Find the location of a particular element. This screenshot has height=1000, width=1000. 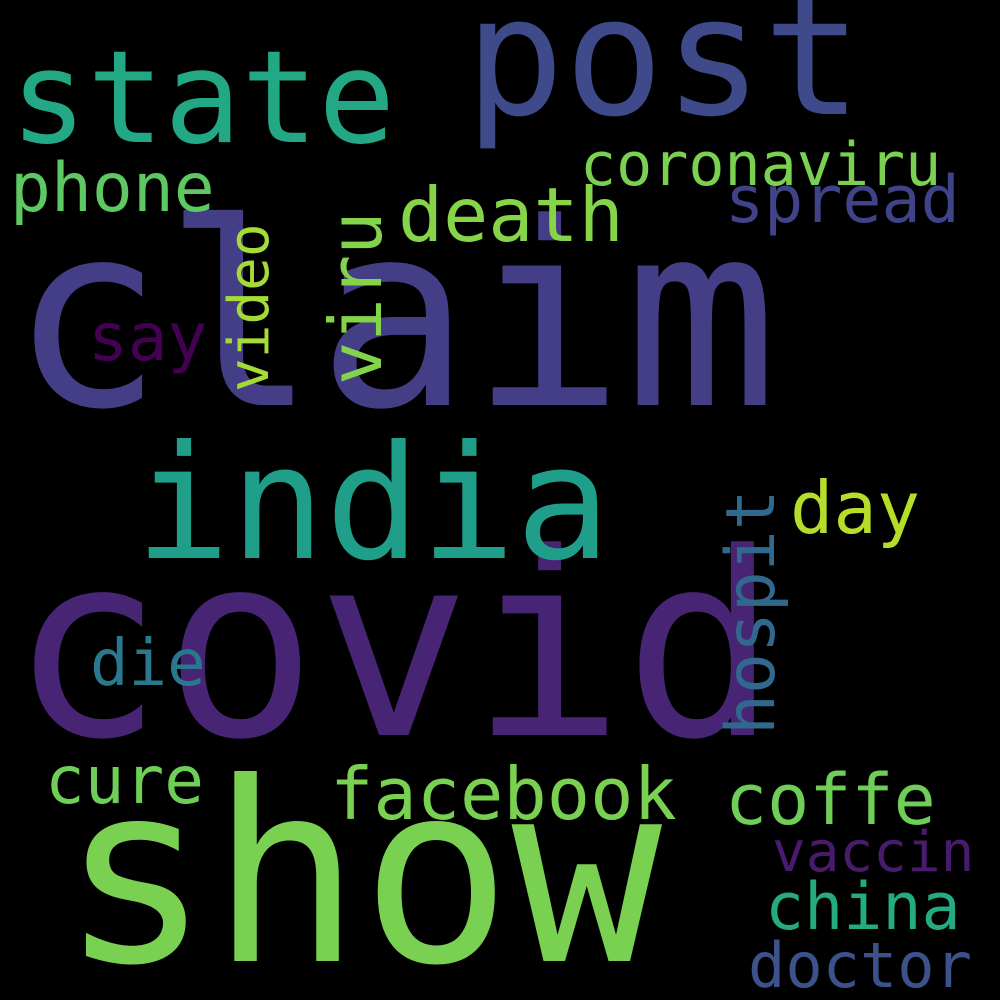

word-phone: phone is located at coordinates (112, 188).